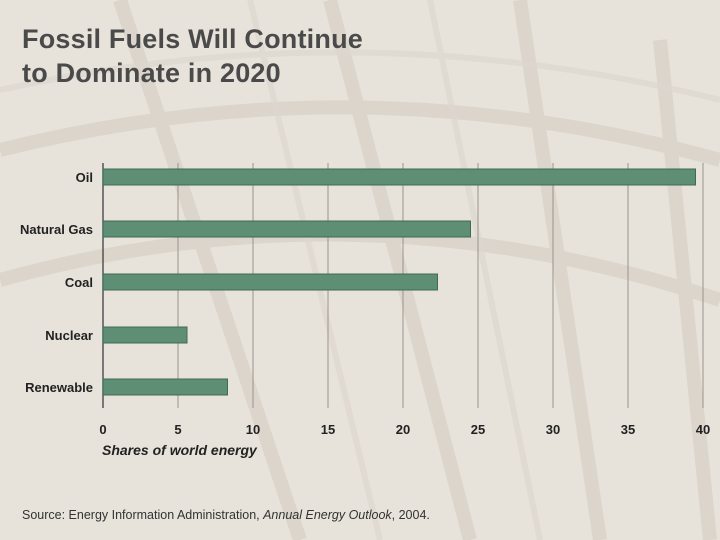  Describe the element at coordinates (628, 429) in the screenshot. I see `x-tick-label: 35` at that location.